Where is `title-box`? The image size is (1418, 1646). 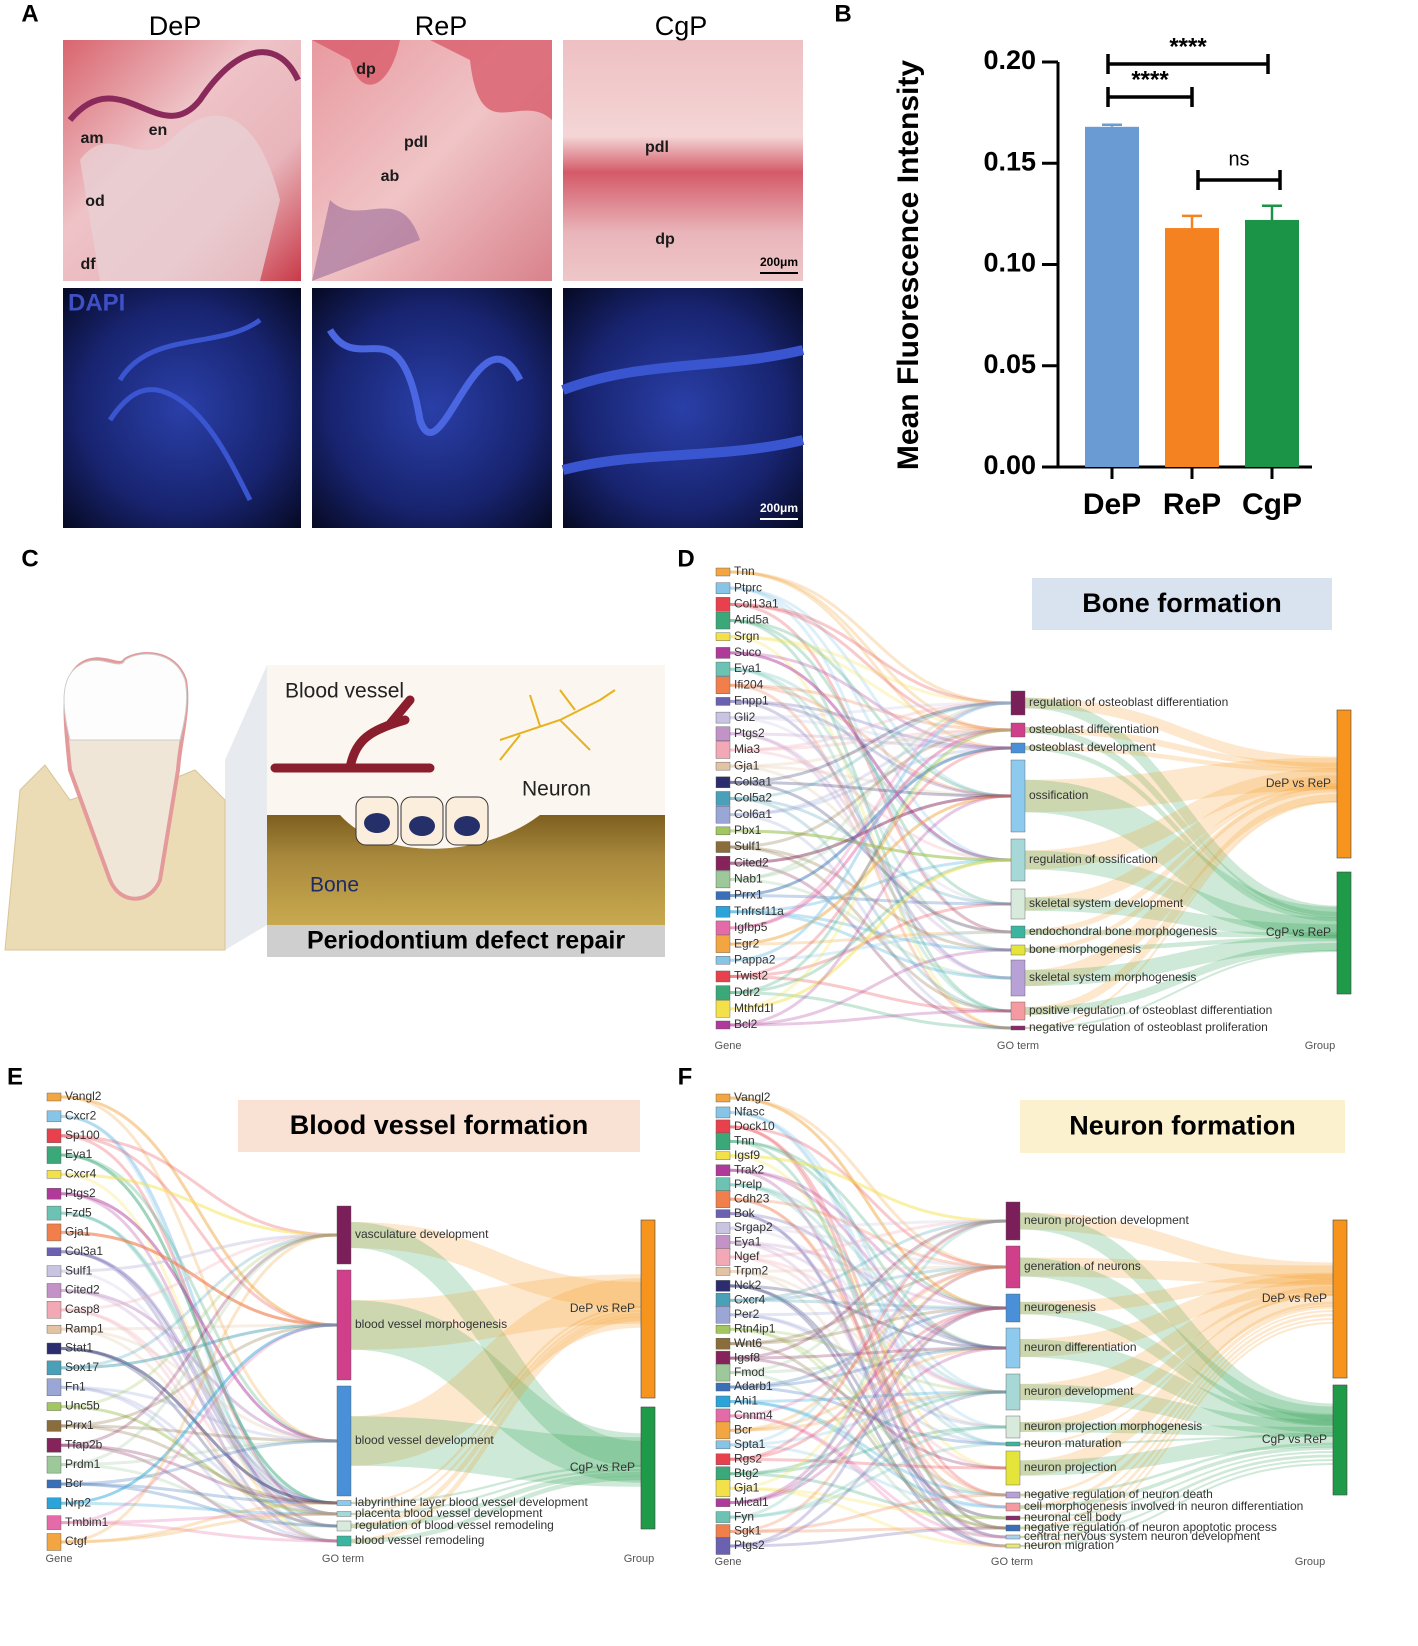 title-box is located at coordinates (439, 1126).